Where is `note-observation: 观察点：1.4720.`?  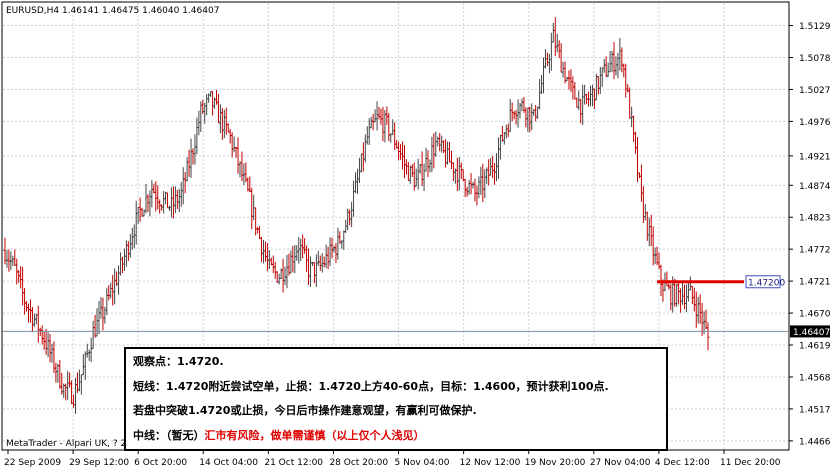 note-observation: 观察点：1.4720. is located at coordinates (178, 361).